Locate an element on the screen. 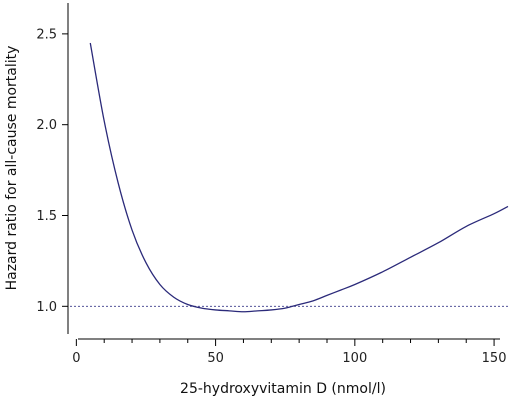  y-tick-label: 1.5 is located at coordinates (46, 216).